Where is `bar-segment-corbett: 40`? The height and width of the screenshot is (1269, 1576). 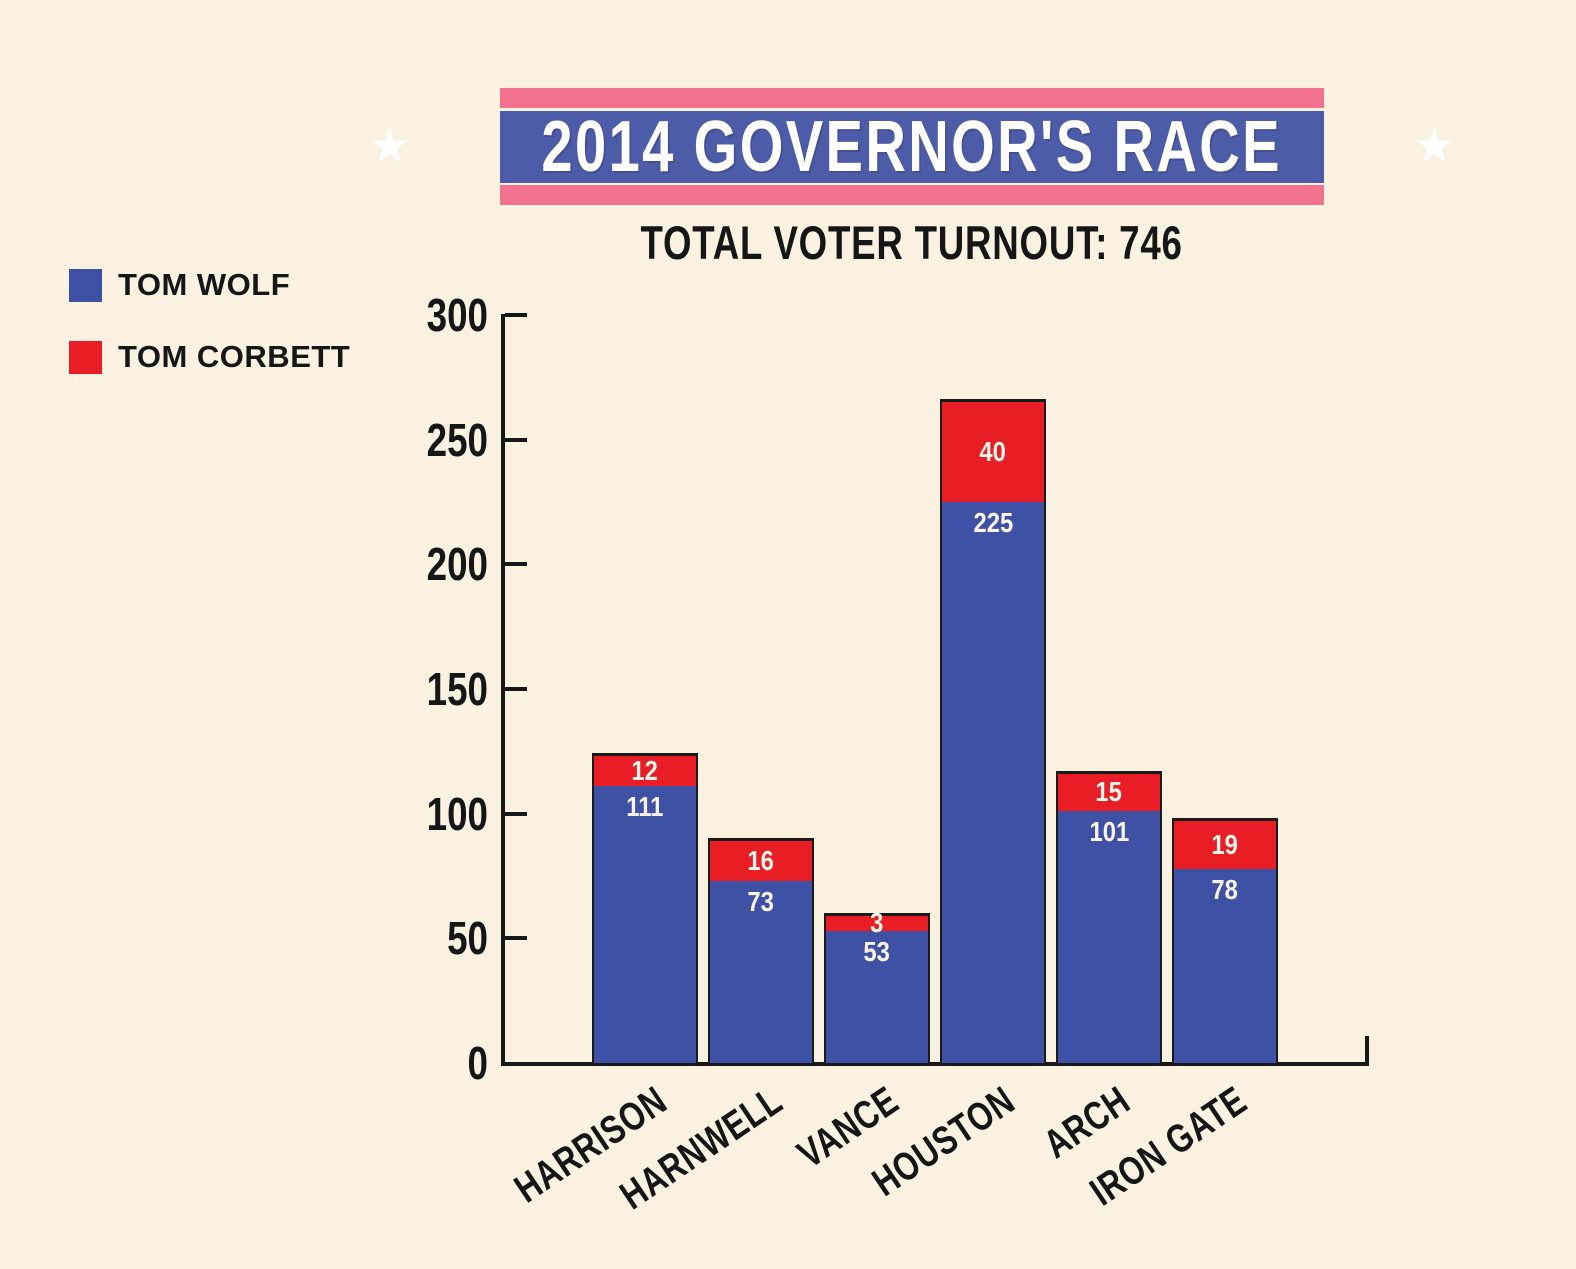 bar-segment-corbett: 40 is located at coordinates (993, 452).